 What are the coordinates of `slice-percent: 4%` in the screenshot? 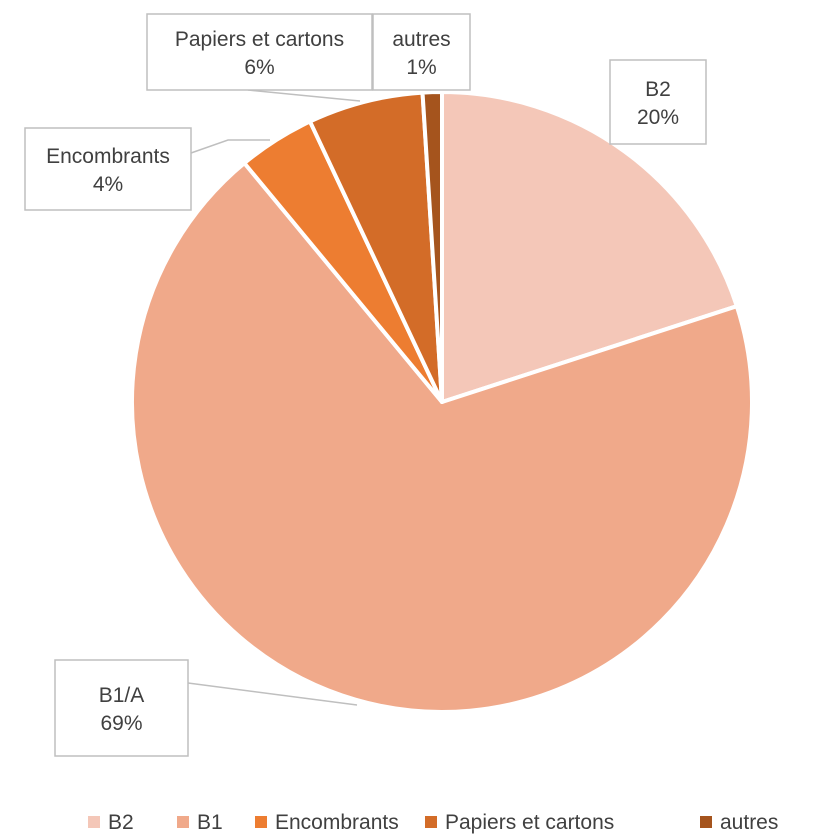 It's located at (108, 184).